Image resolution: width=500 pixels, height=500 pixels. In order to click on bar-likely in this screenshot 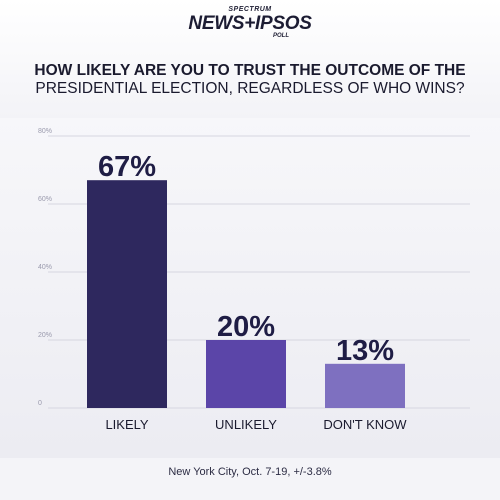, I will do `click(127, 294)`.